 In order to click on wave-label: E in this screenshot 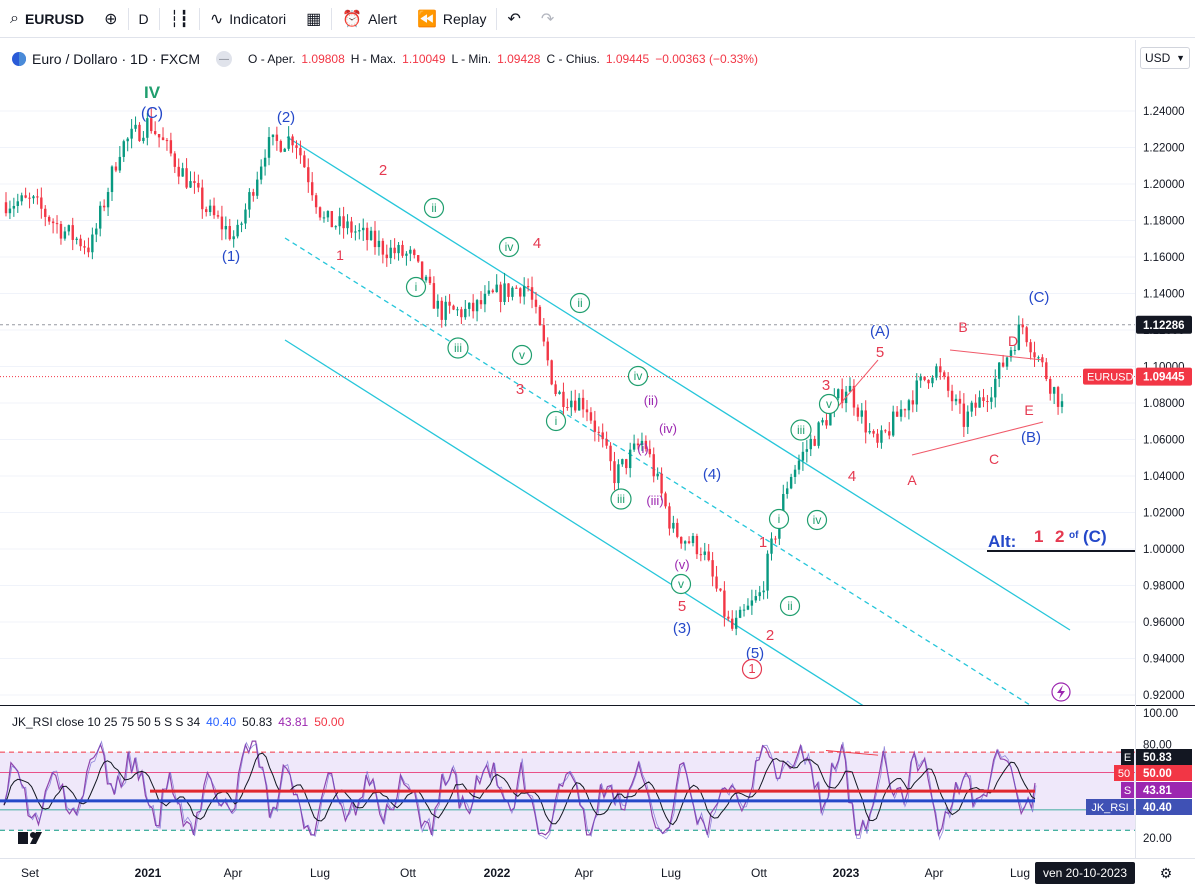, I will do `click(1028, 410)`.